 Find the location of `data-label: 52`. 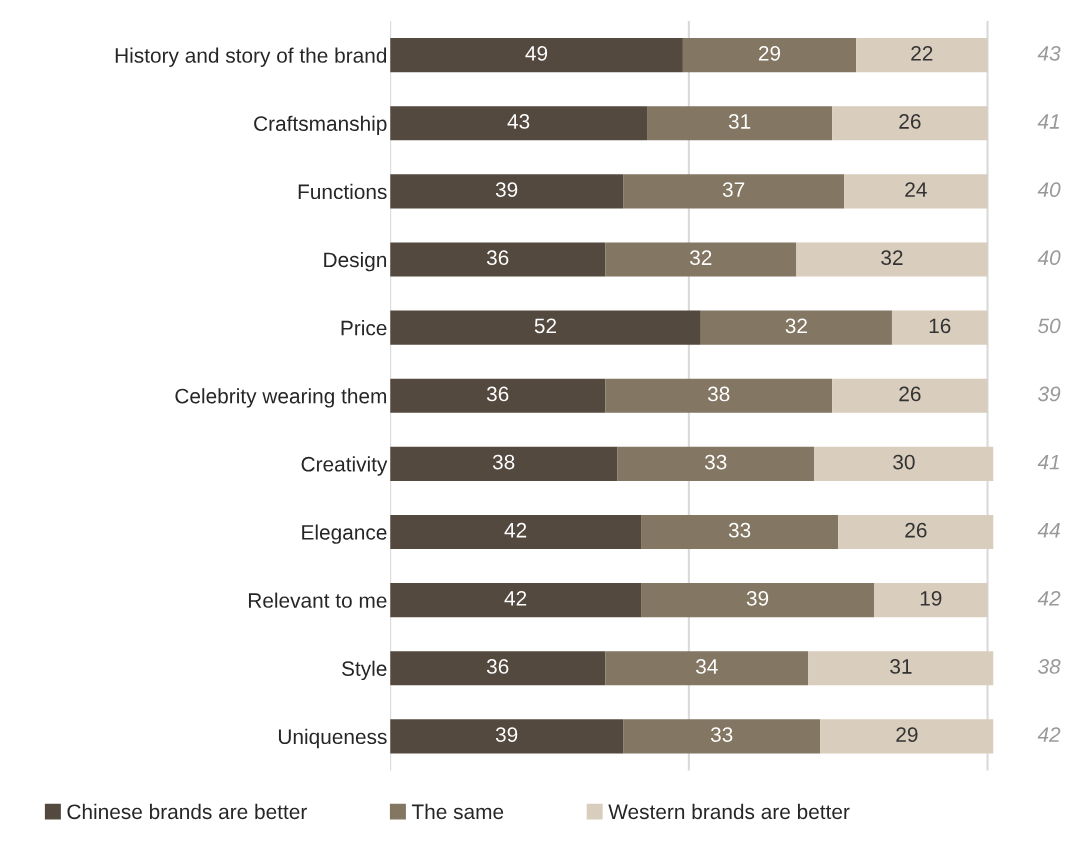

data-label: 52 is located at coordinates (545, 326).